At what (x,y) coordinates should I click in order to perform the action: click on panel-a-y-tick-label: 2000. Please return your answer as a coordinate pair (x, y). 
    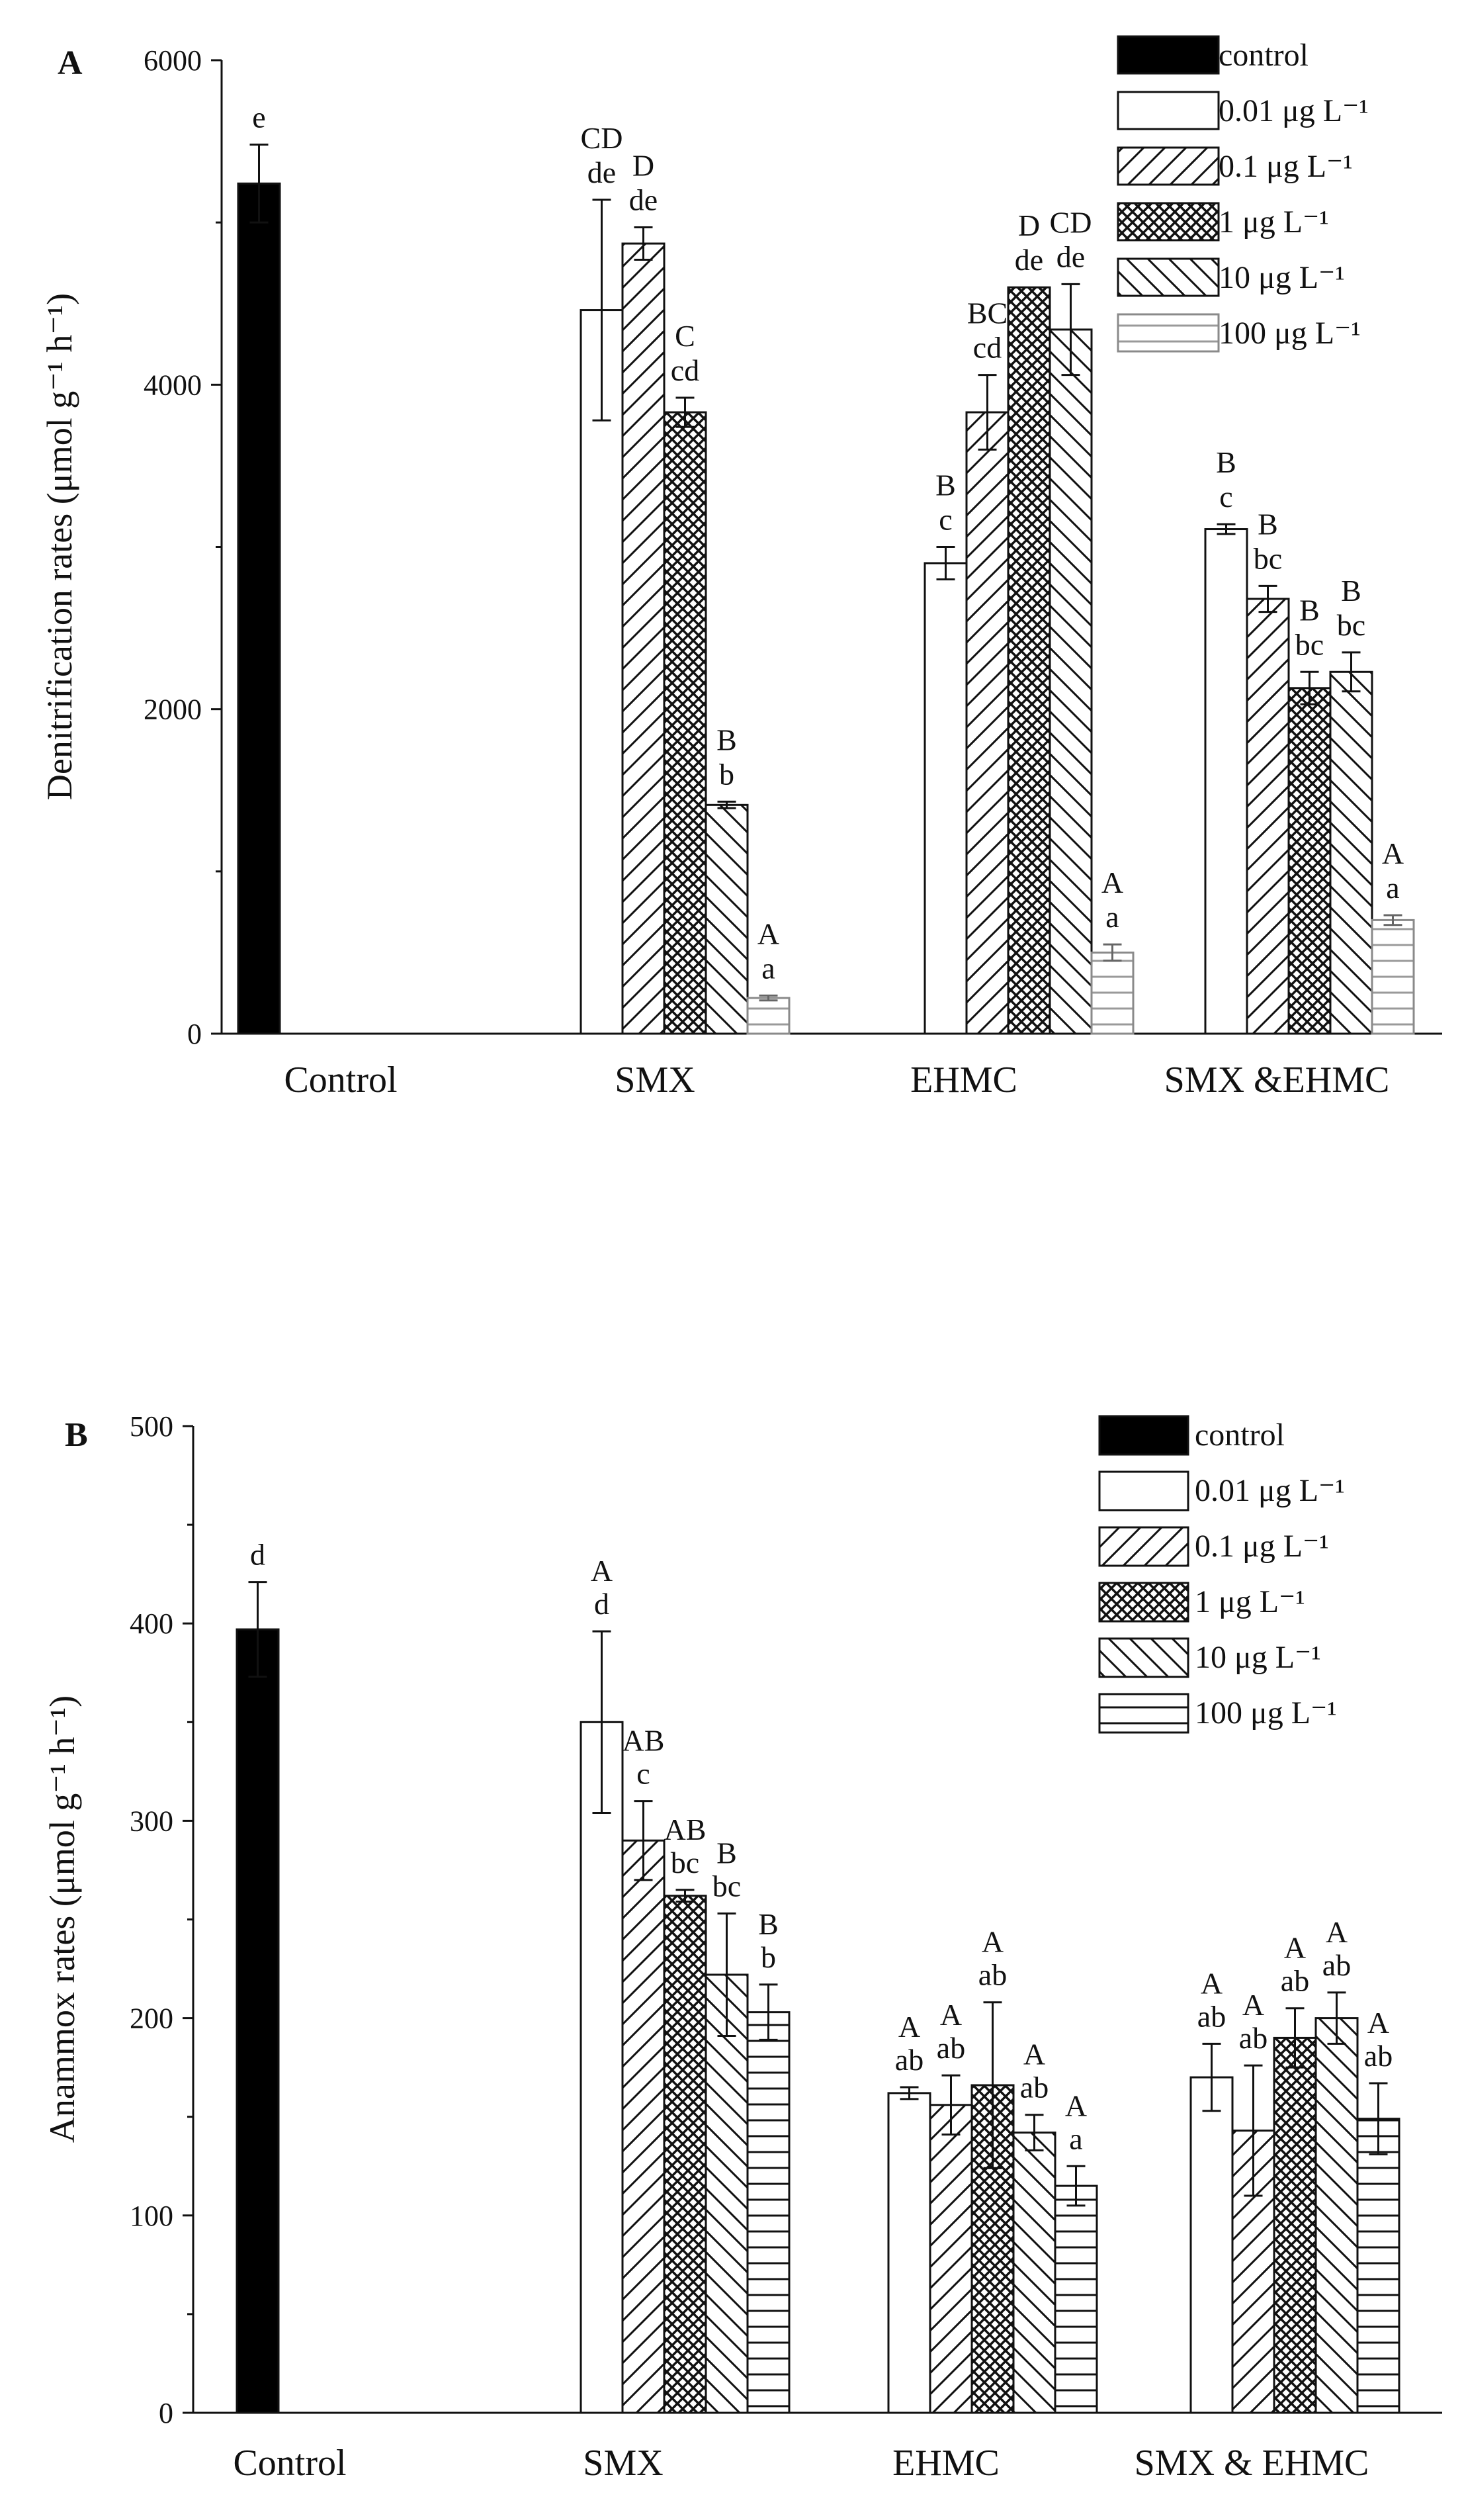
    Looking at the image, I should click on (173, 710).